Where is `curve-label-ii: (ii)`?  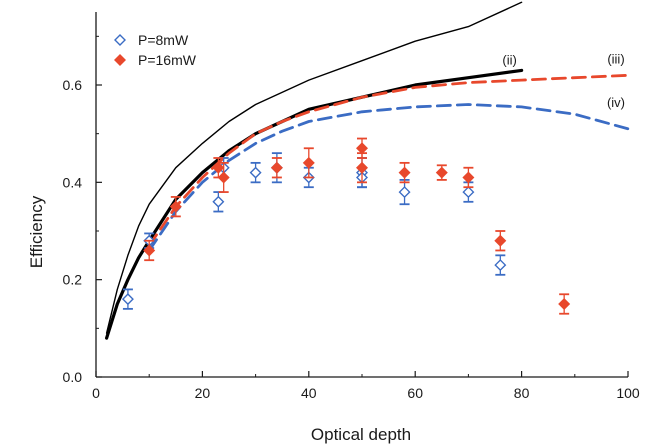 curve-label-ii: (ii) is located at coordinates (509, 59).